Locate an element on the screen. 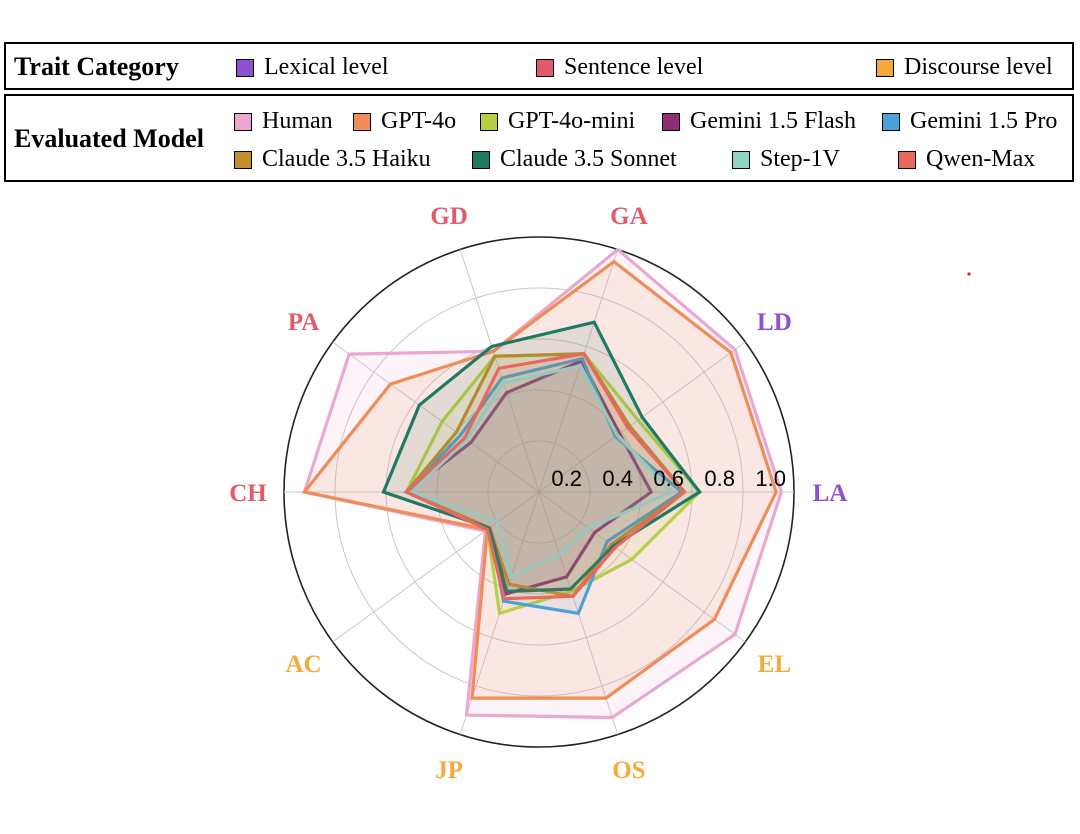 This screenshot has height=834, width=1080. gpt4o-swatch is located at coordinates (362, 121).